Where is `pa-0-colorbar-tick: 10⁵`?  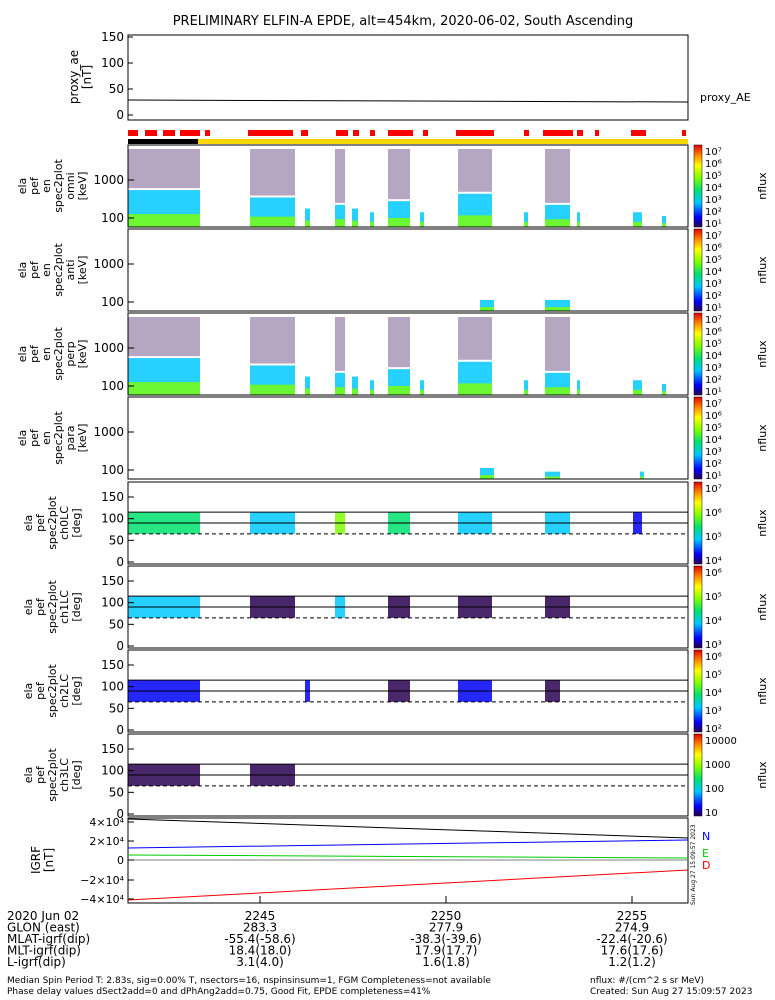
pa-0-colorbar-tick: 10⁵ is located at coordinates (713, 537).